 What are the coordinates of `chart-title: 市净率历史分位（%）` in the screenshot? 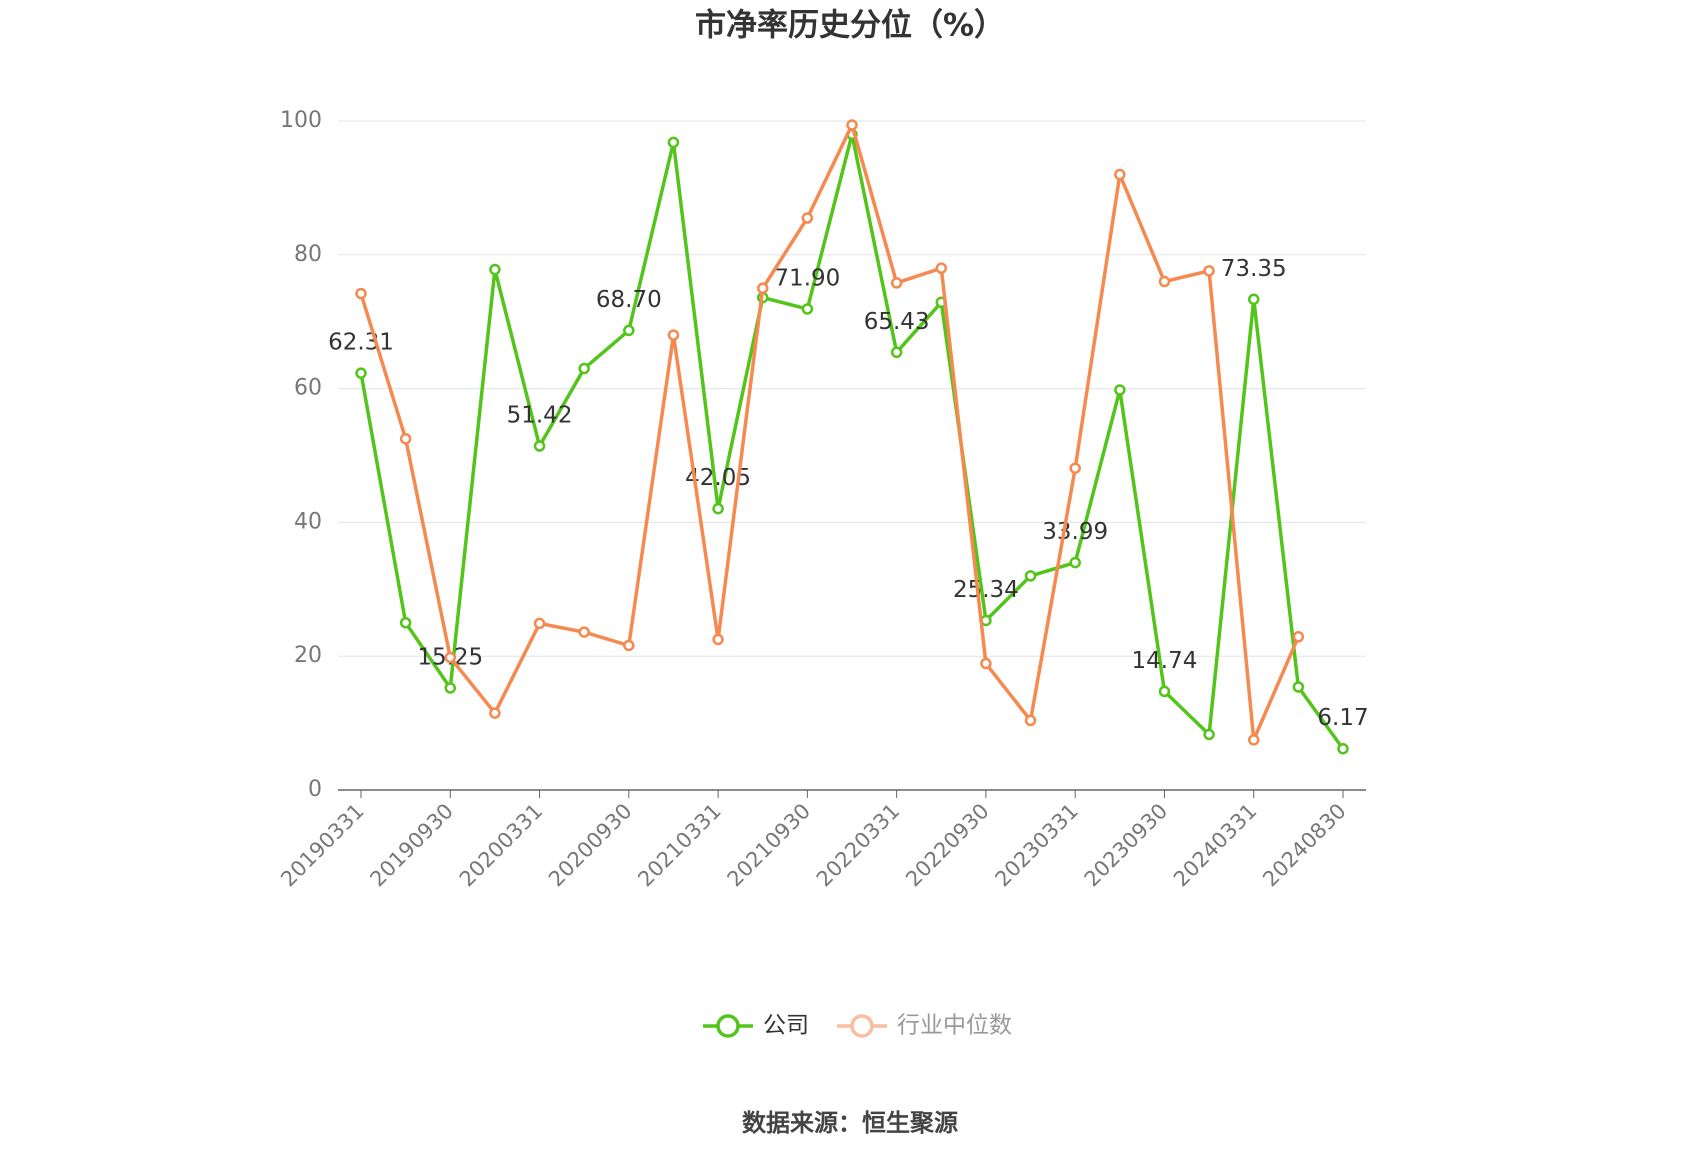 It's located at (850, 26).